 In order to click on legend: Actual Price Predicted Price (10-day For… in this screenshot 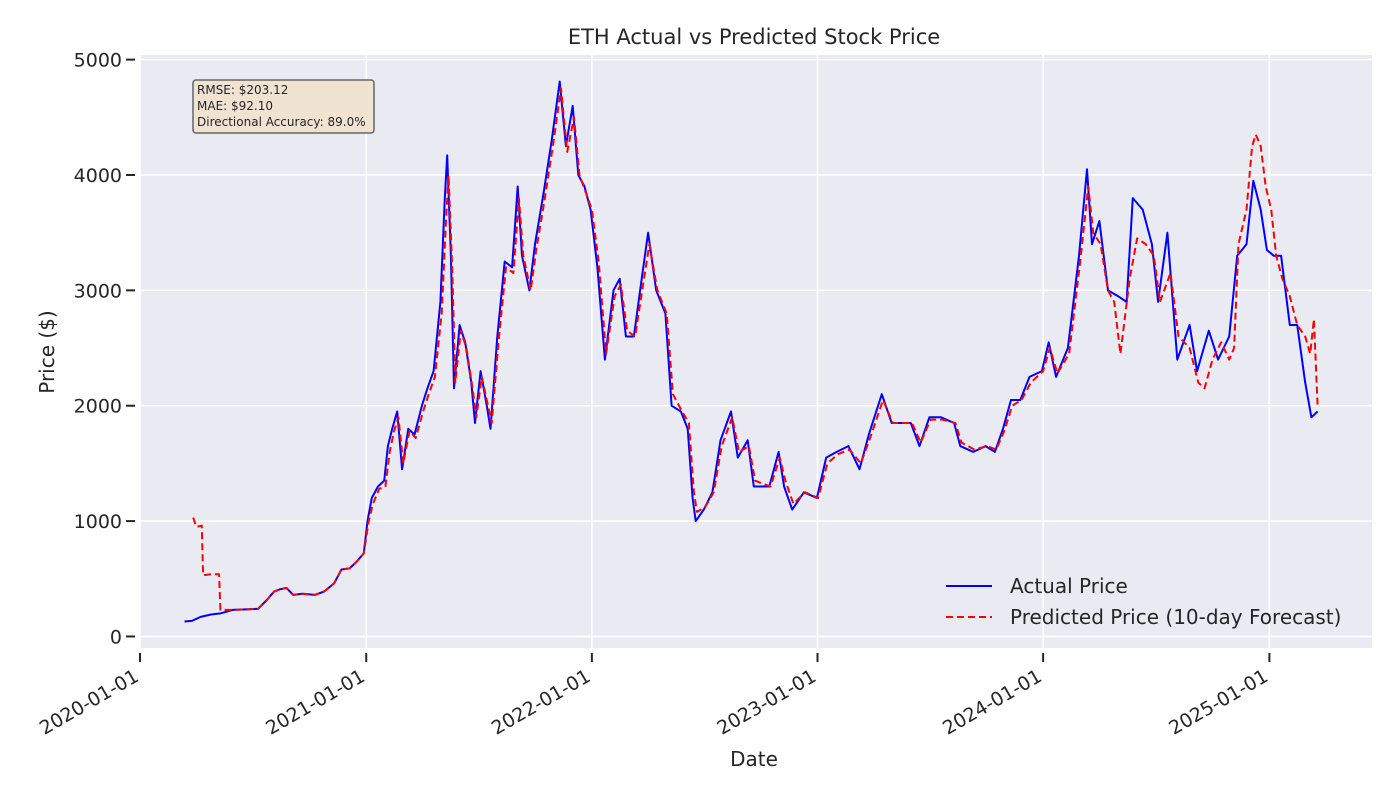, I will do `click(1143, 601)`.